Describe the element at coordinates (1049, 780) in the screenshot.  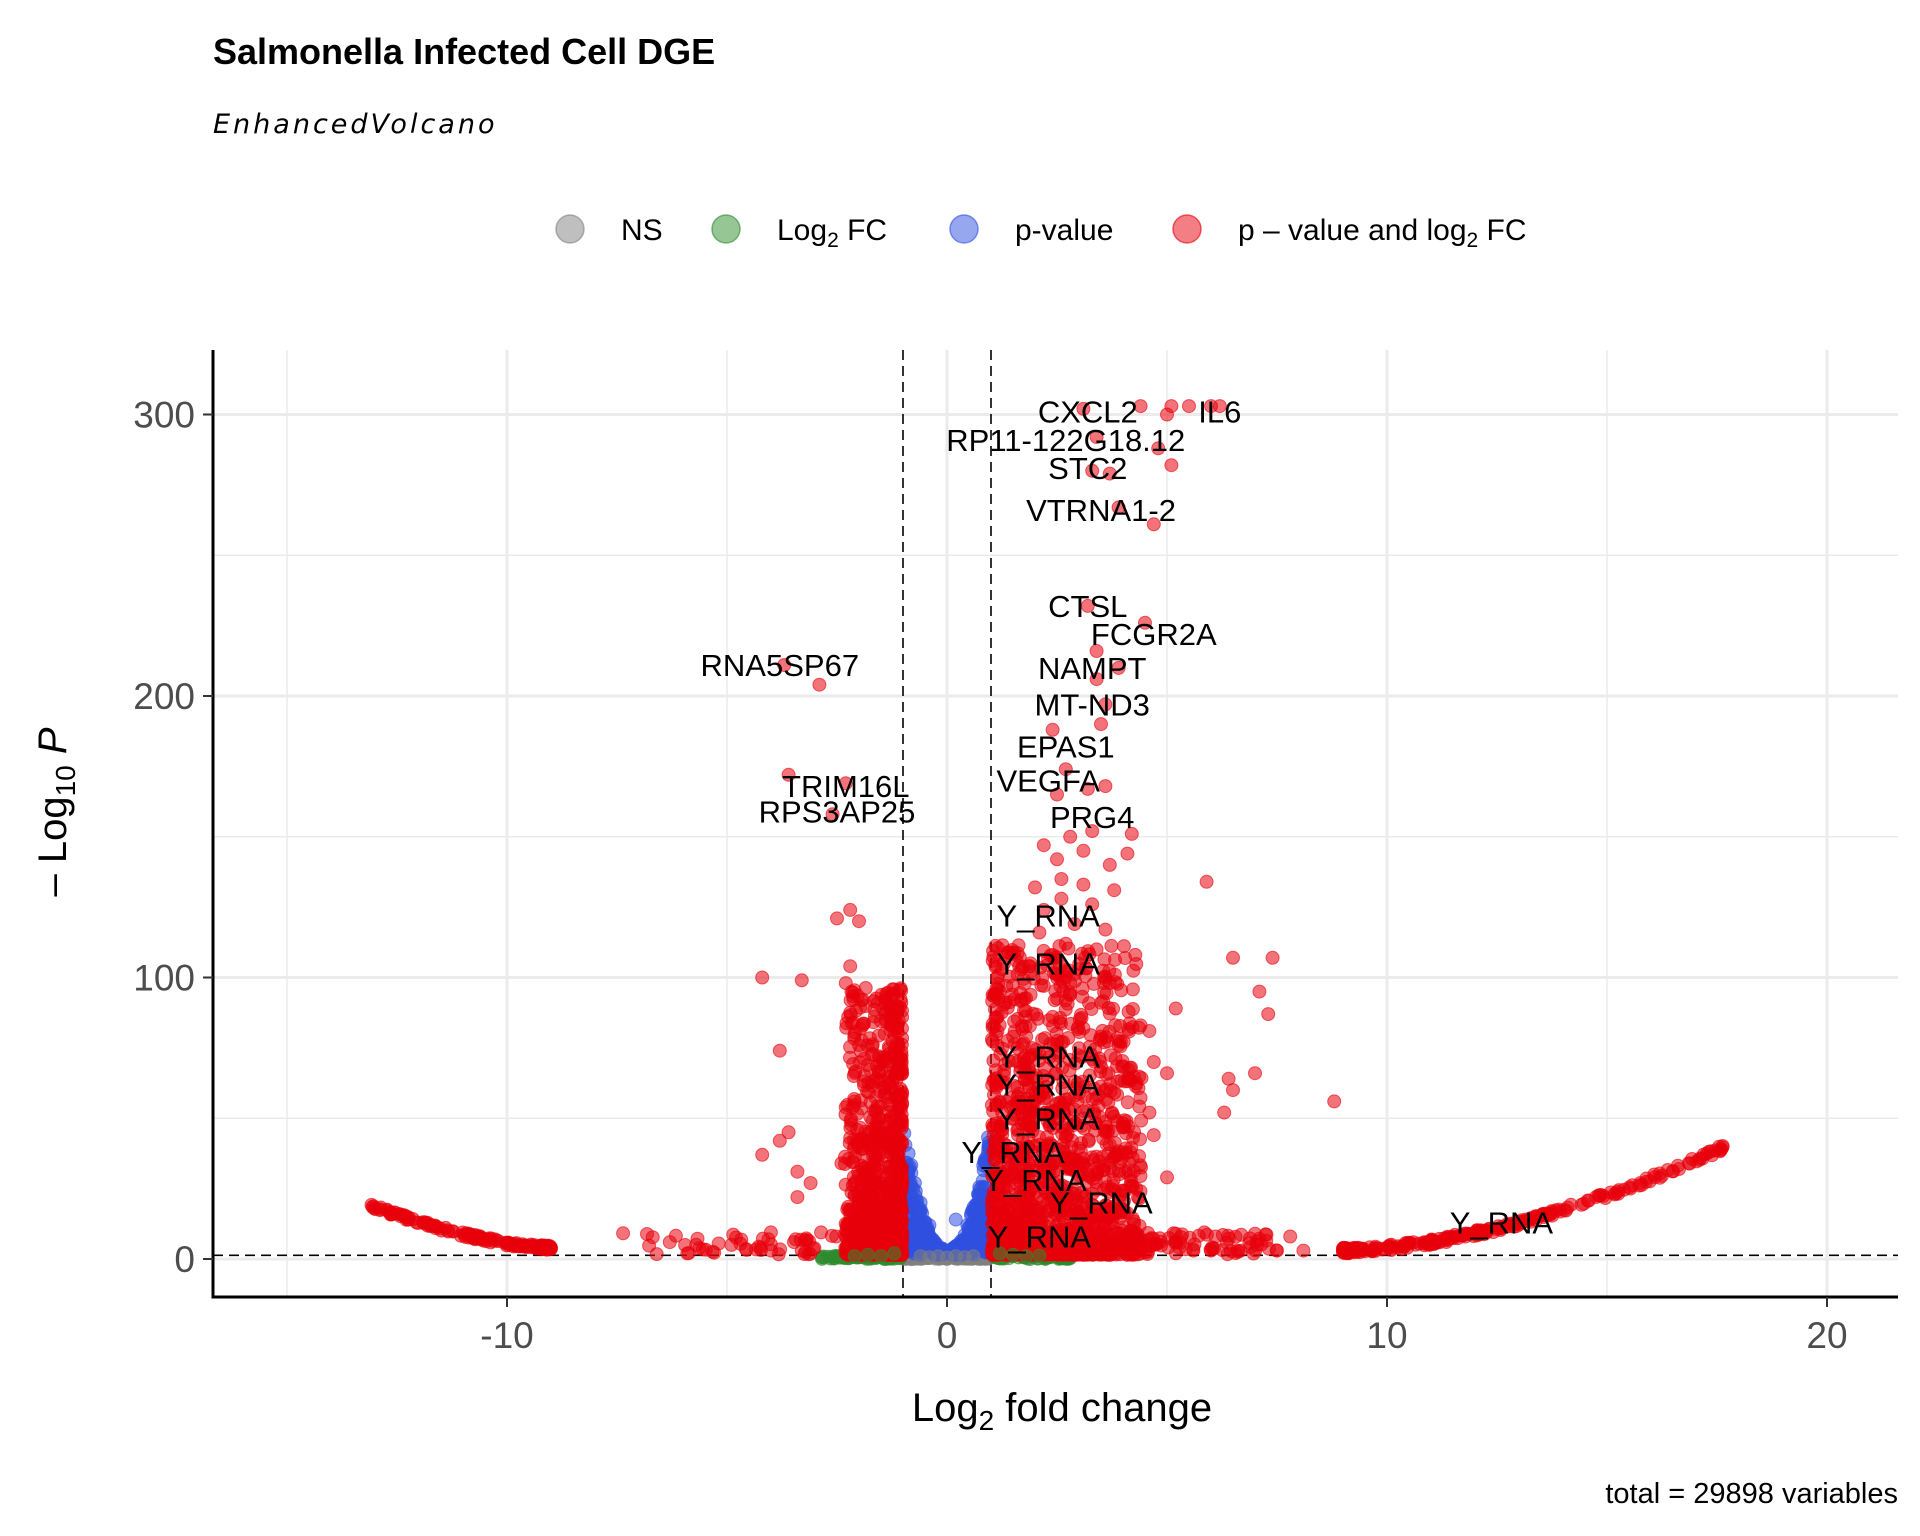
I see `gene-label: VEGFA` at that location.